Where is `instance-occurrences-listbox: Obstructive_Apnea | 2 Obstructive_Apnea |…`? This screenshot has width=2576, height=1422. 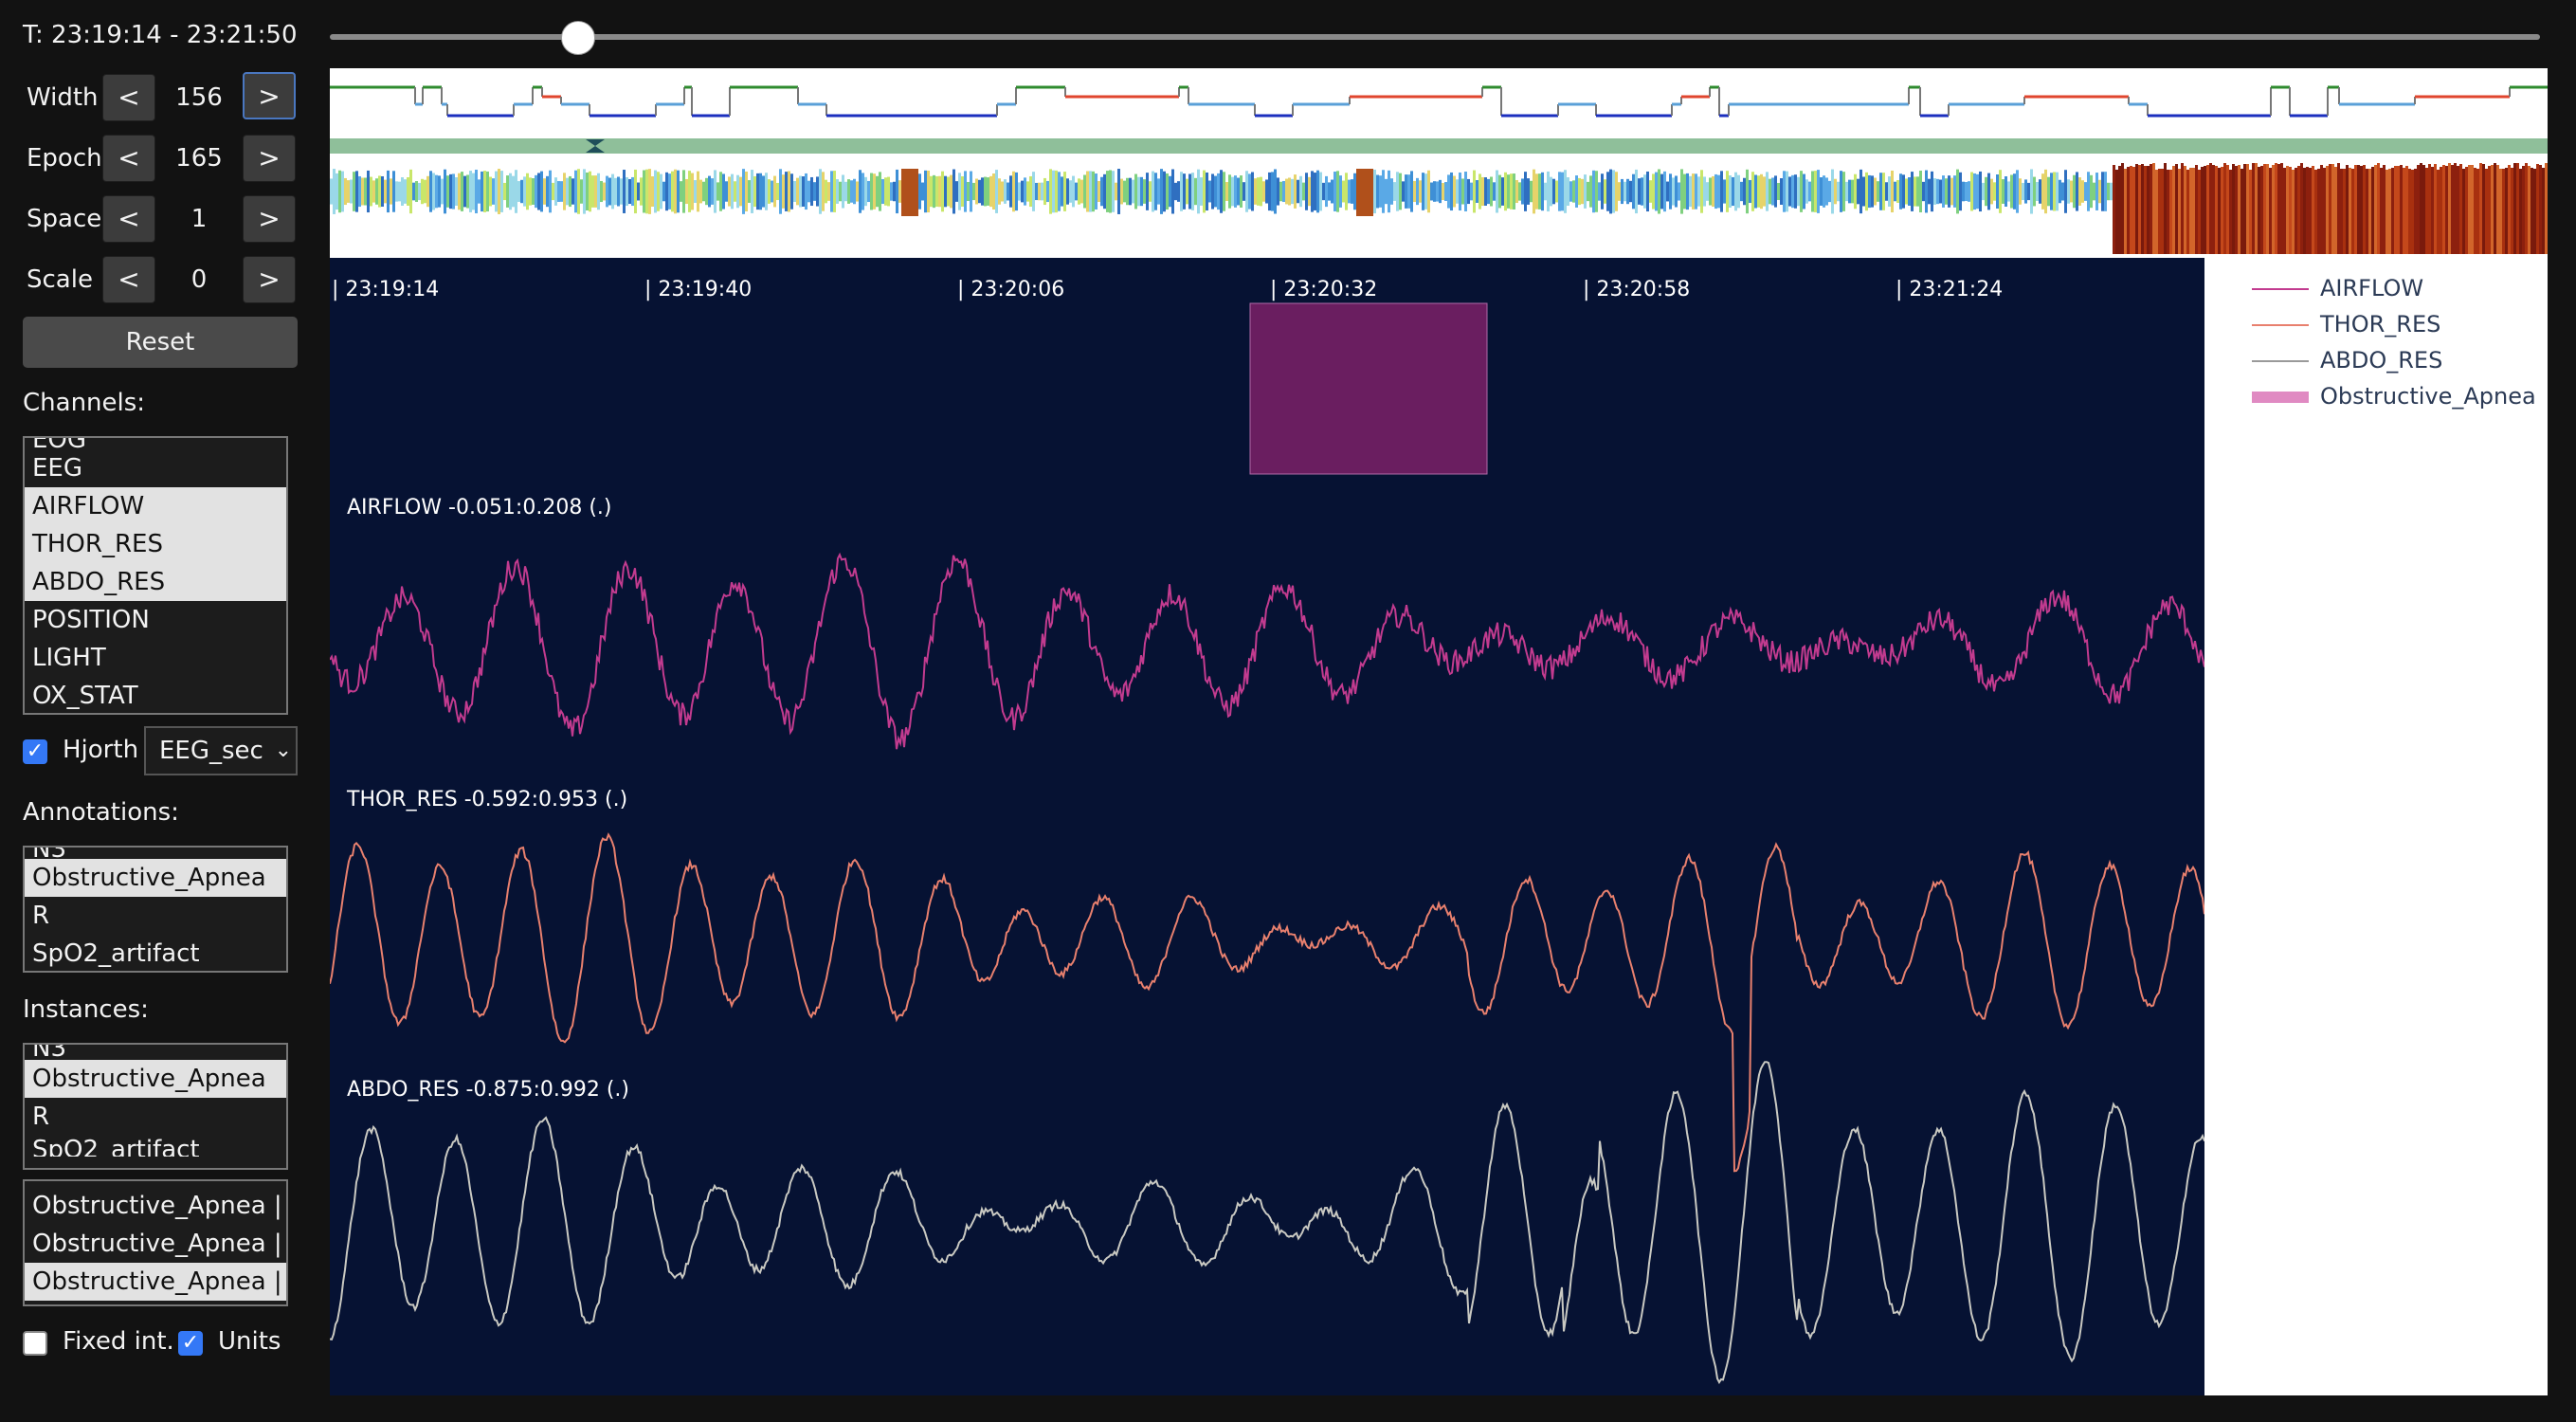
instance-occurrences-listbox: Obstructive_Apnea | 2 Obstructive_Apnea |… is located at coordinates (155, 1242).